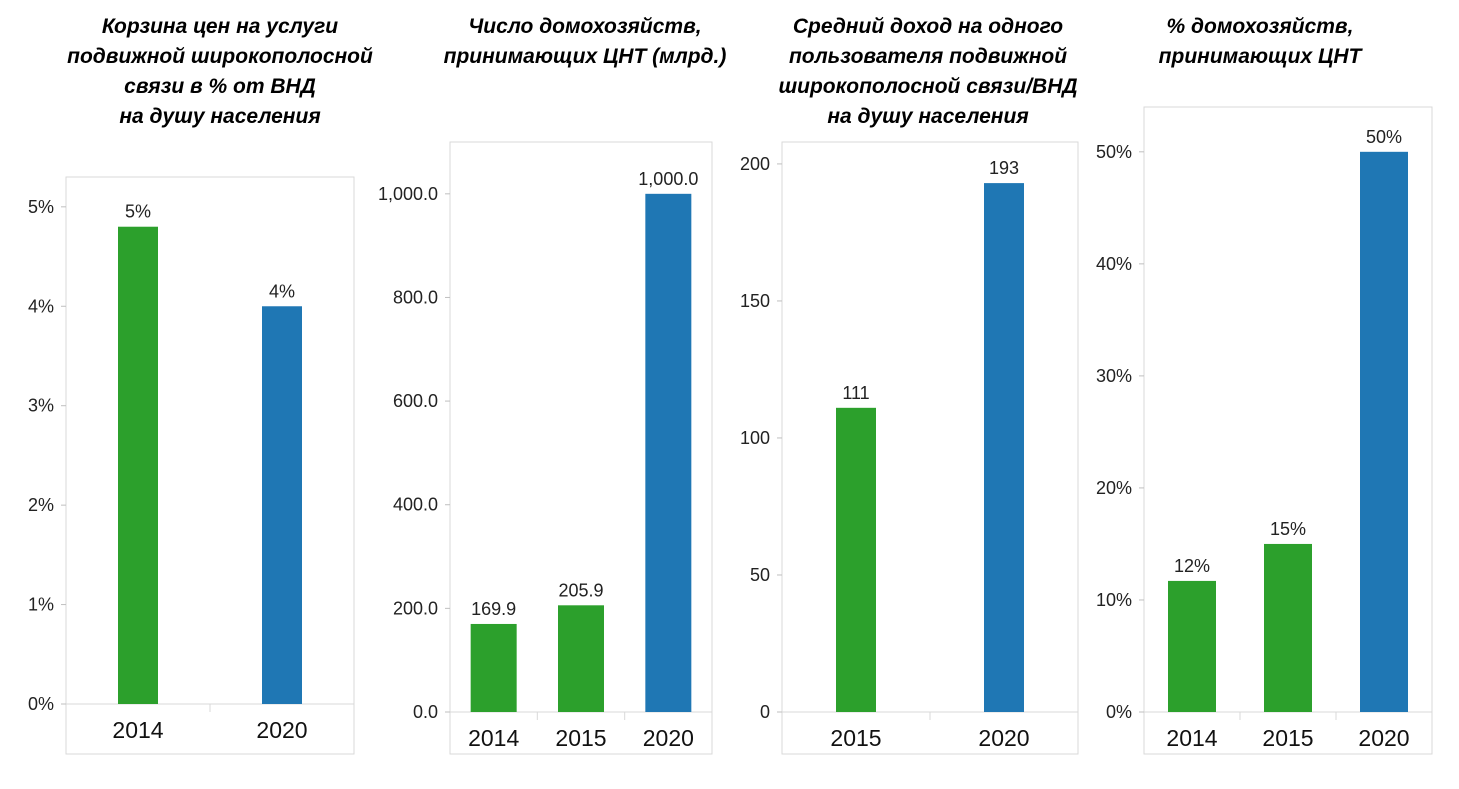 The height and width of the screenshot is (789, 1459). What do you see at coordinates (220, 116) in the screenshot?
I see `chart-1-title-line: на душу населения` at bounding box center [220, 116].